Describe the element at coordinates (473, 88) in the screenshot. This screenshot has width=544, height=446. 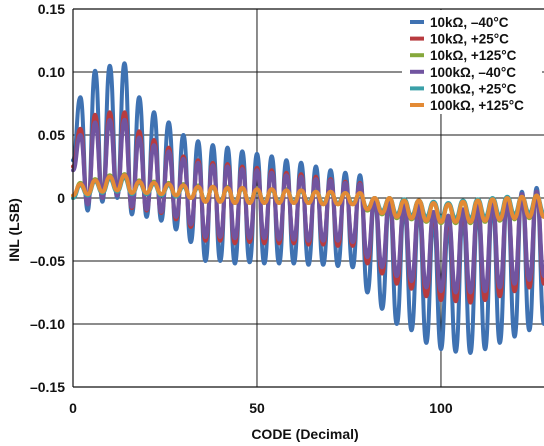
I see `legend-label: 100kΩ, +25°C` at that location.